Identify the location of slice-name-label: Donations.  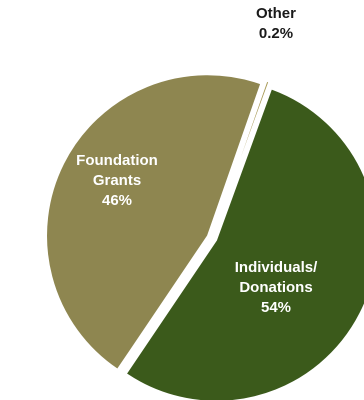
(275, 287).